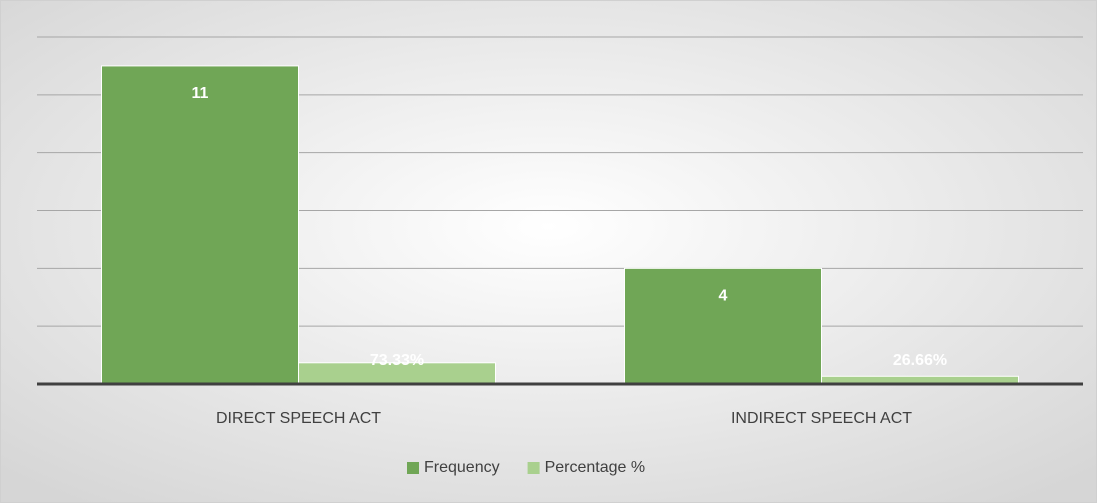  Describe the element at coordinates (200, 93) in the screenshot. I see `data-label: 11` at that location.